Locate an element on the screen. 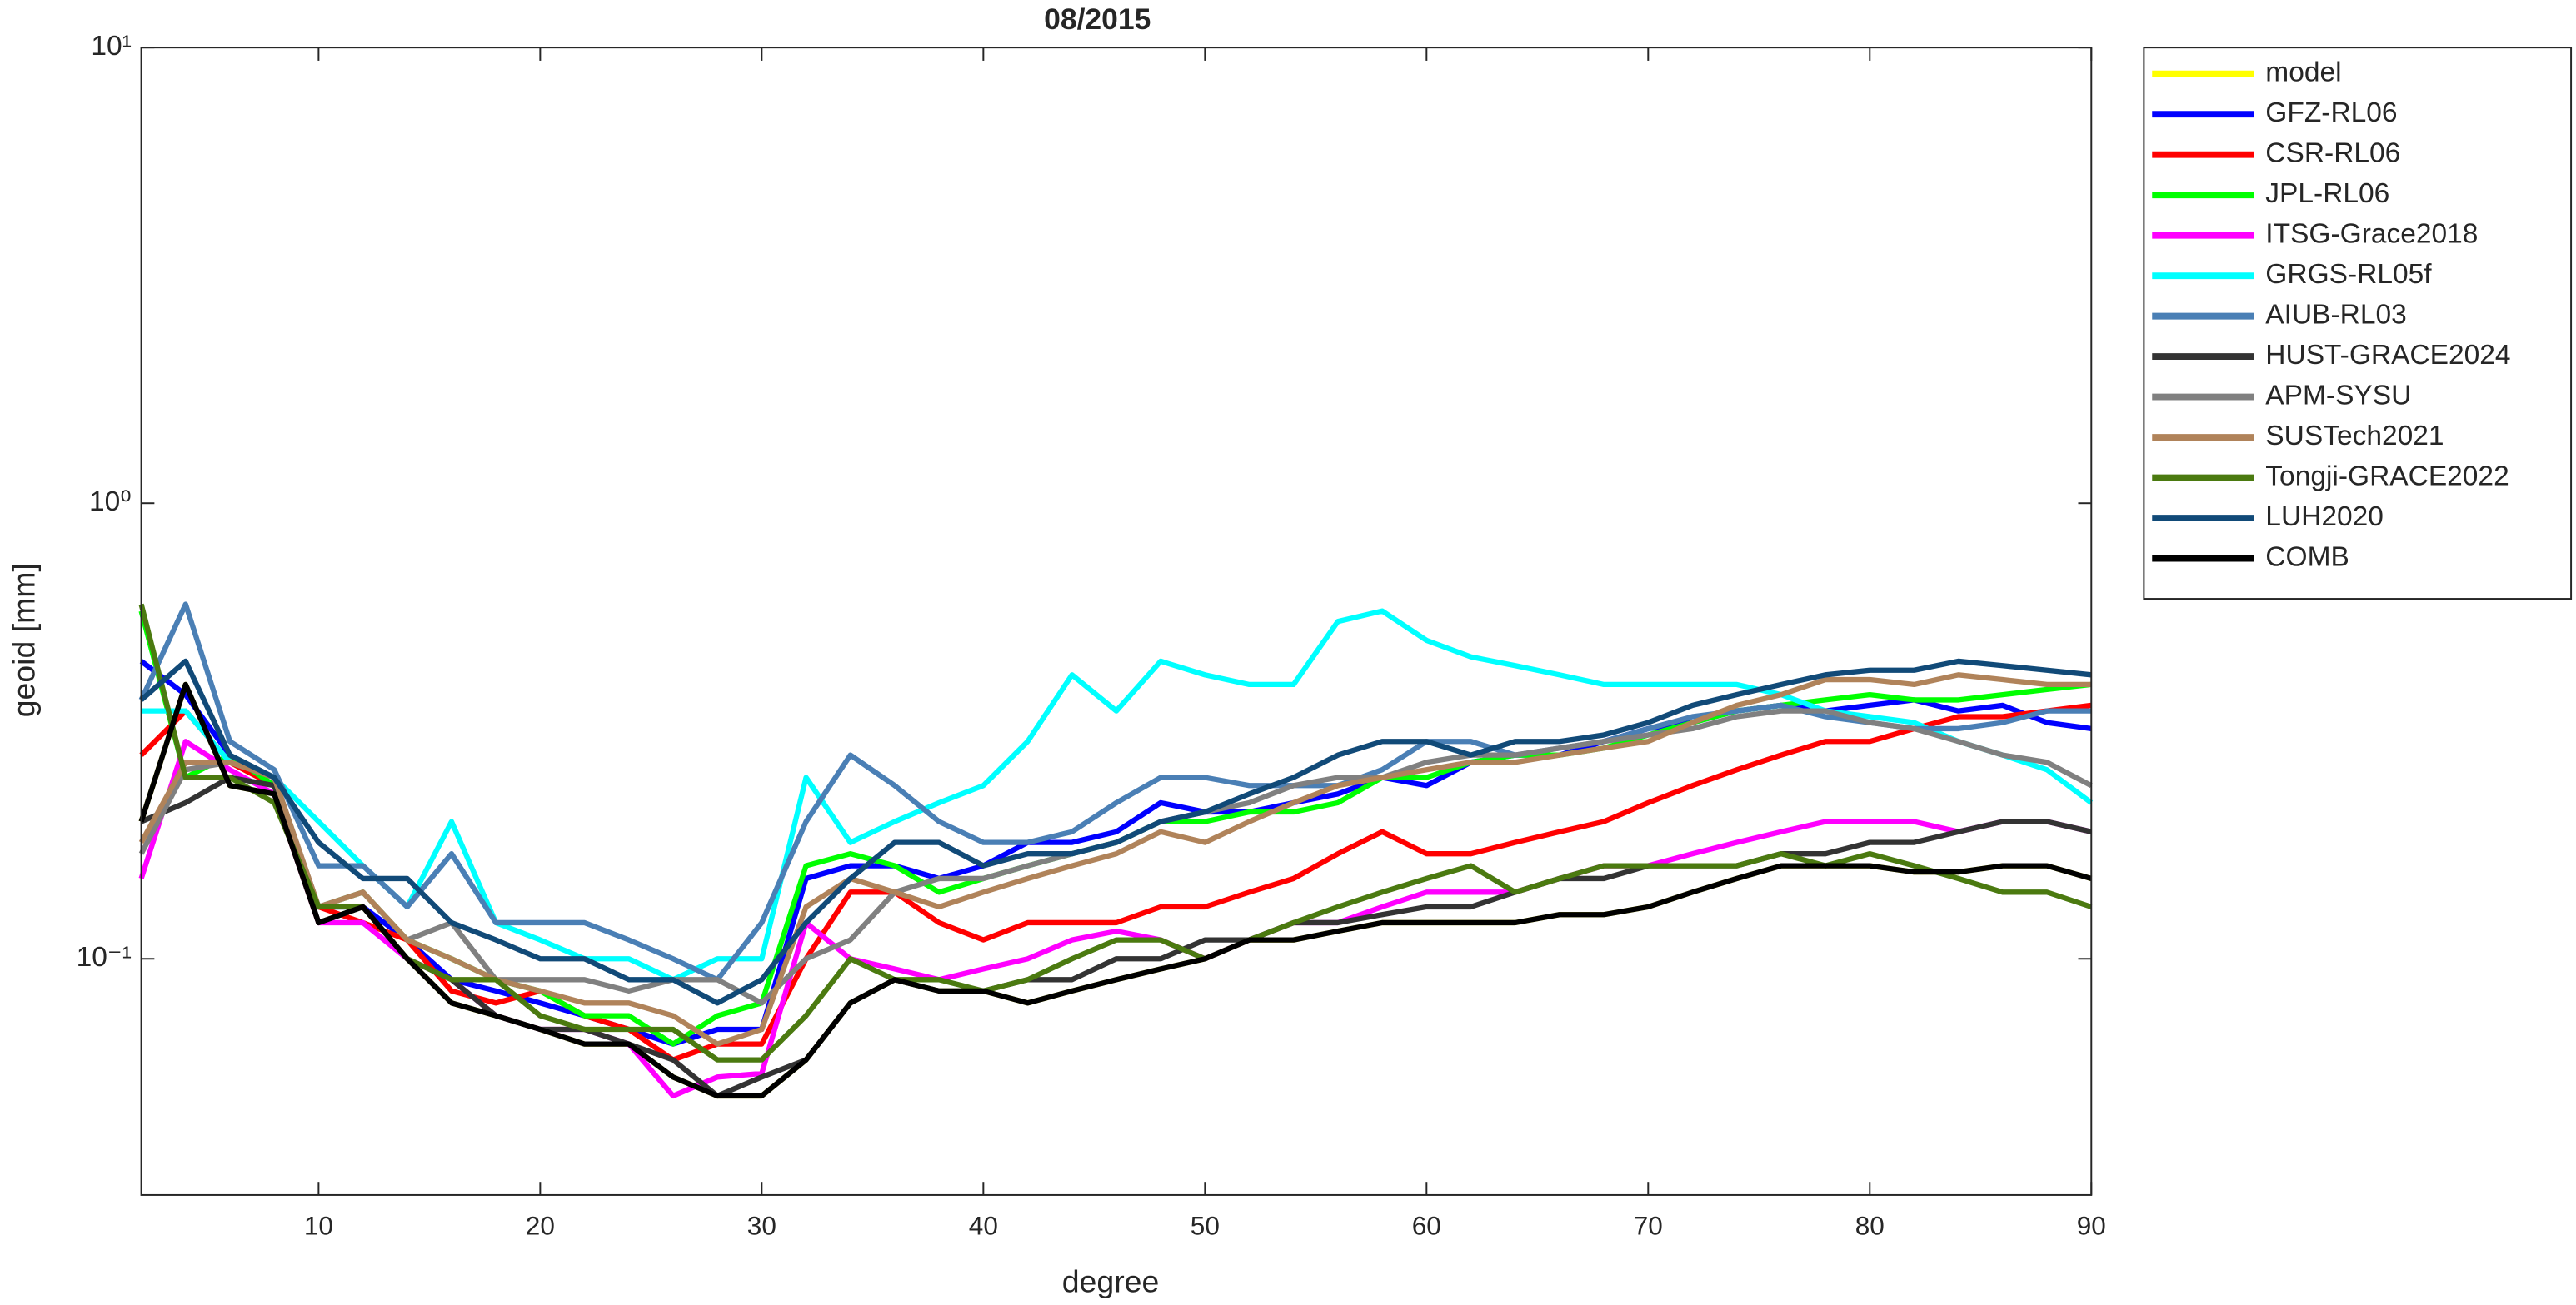 This screenshot has height=1305, width=2576. x-tick-label: 70 is located at coordinates (1648, 1226).